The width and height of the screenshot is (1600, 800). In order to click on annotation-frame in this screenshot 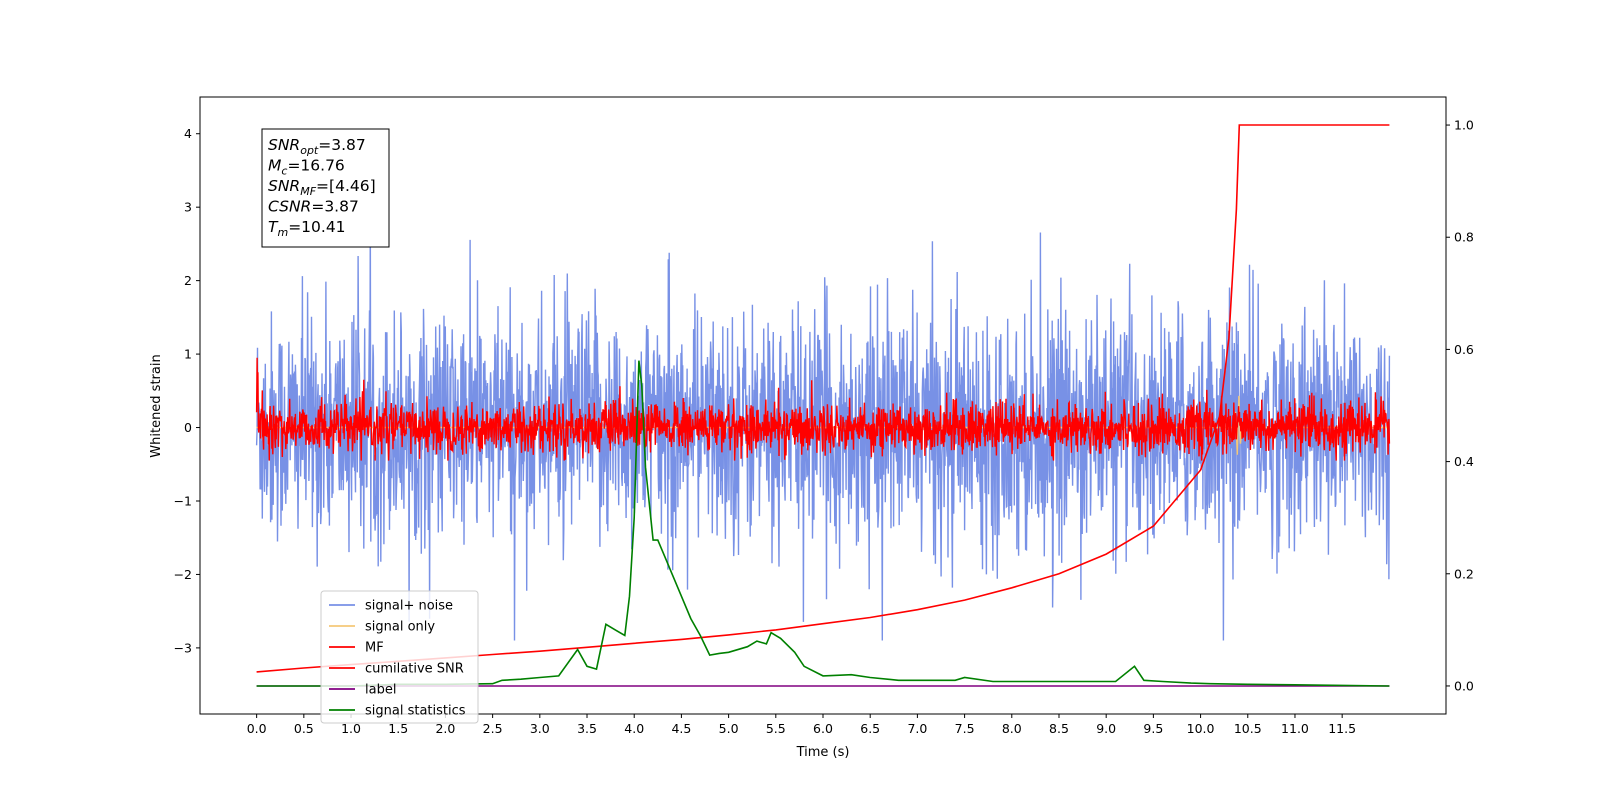, I will do `click(325, 188)`.